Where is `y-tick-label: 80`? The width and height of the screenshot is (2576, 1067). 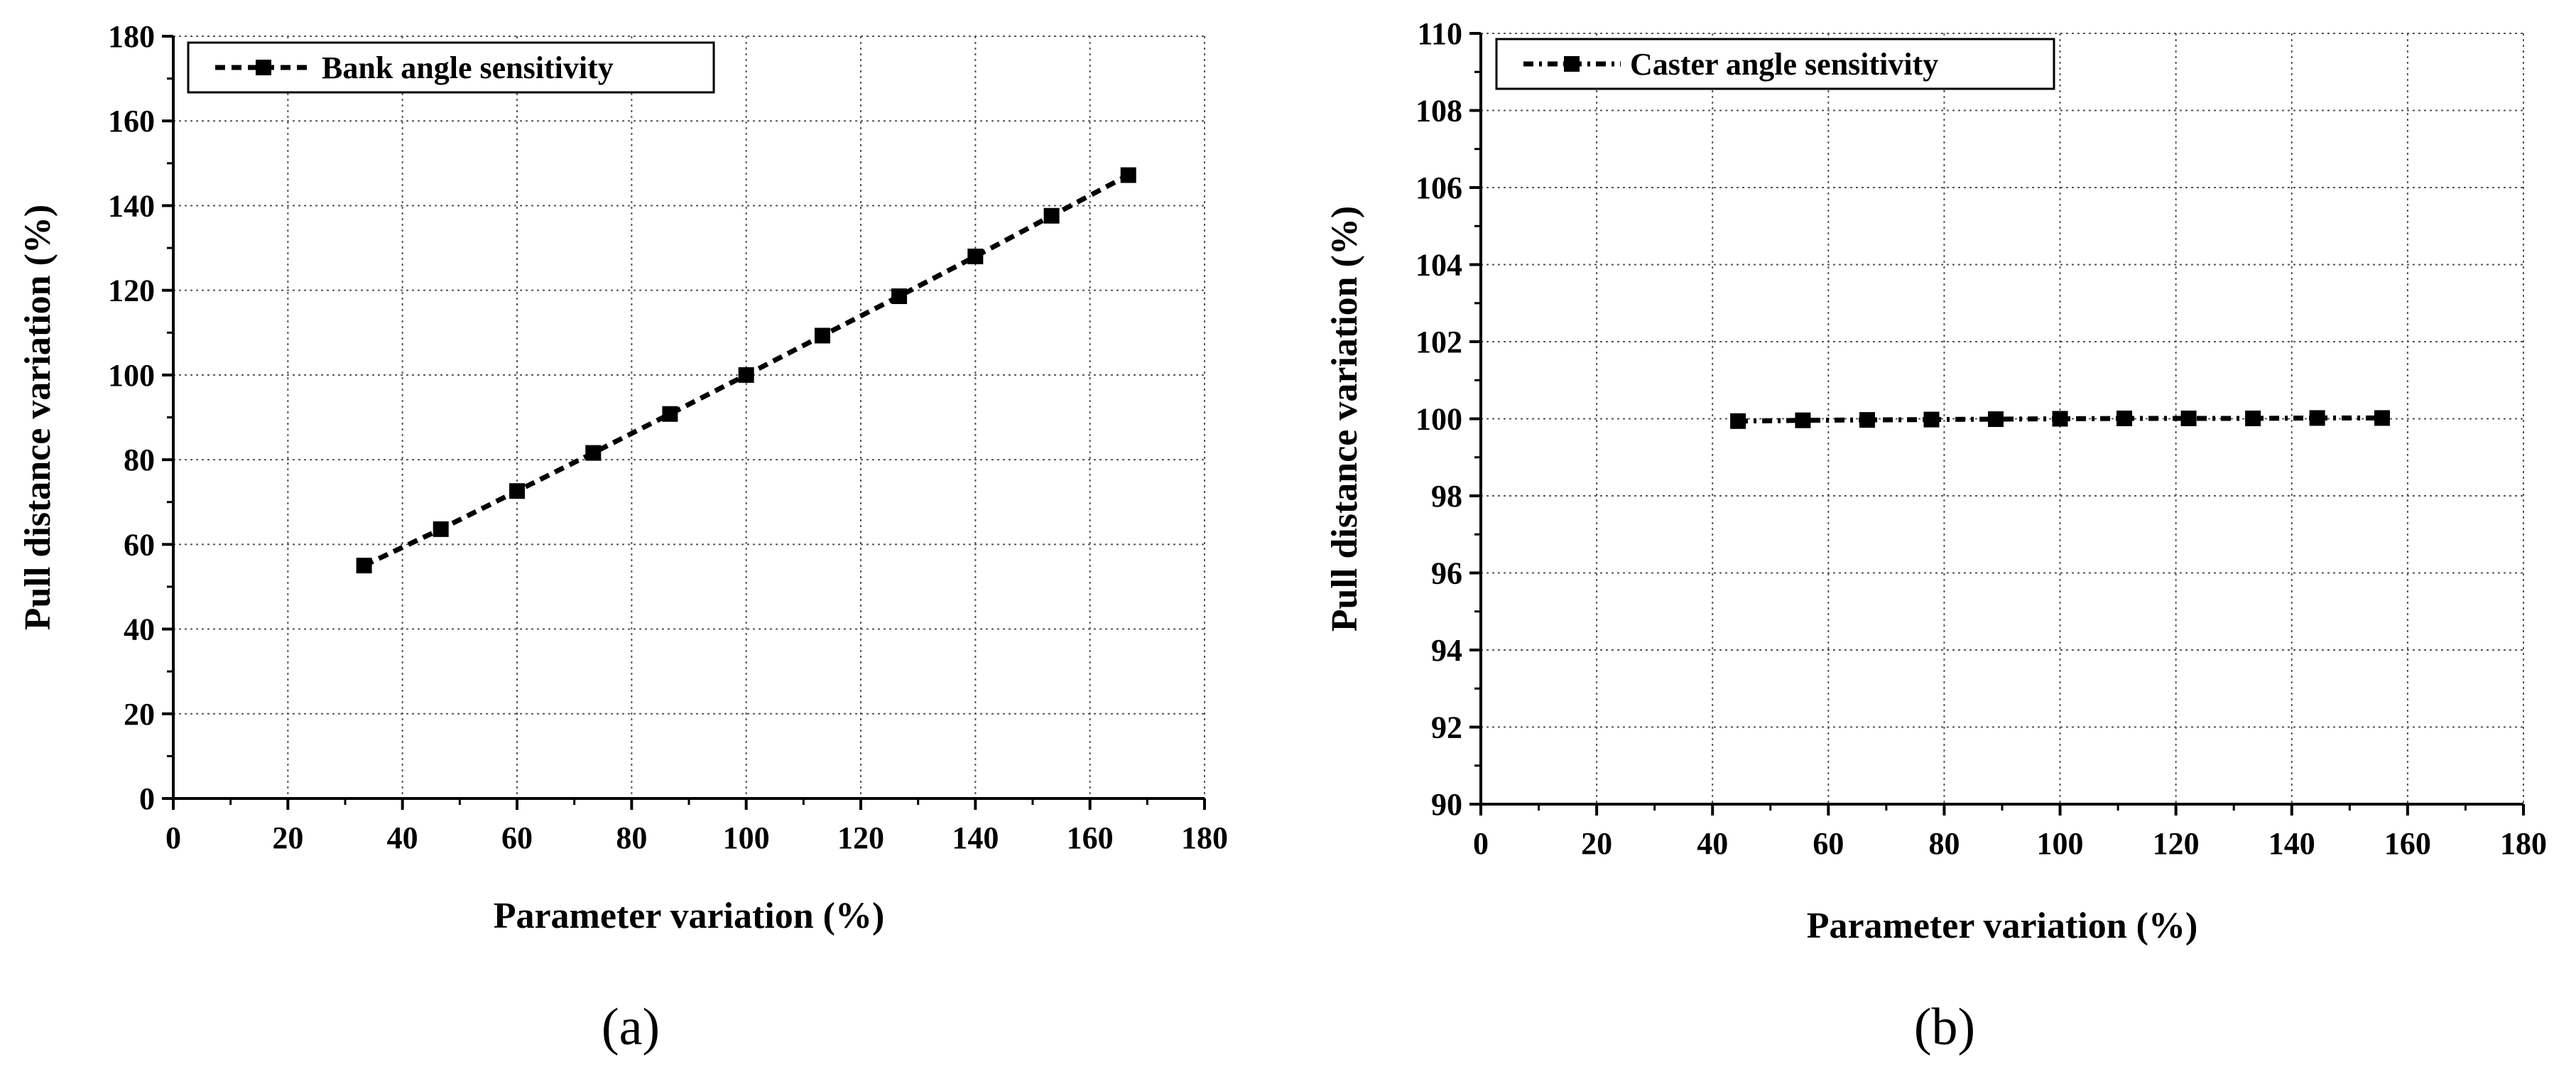 y-tick-label: 80 is located at coordinates (139, 460).